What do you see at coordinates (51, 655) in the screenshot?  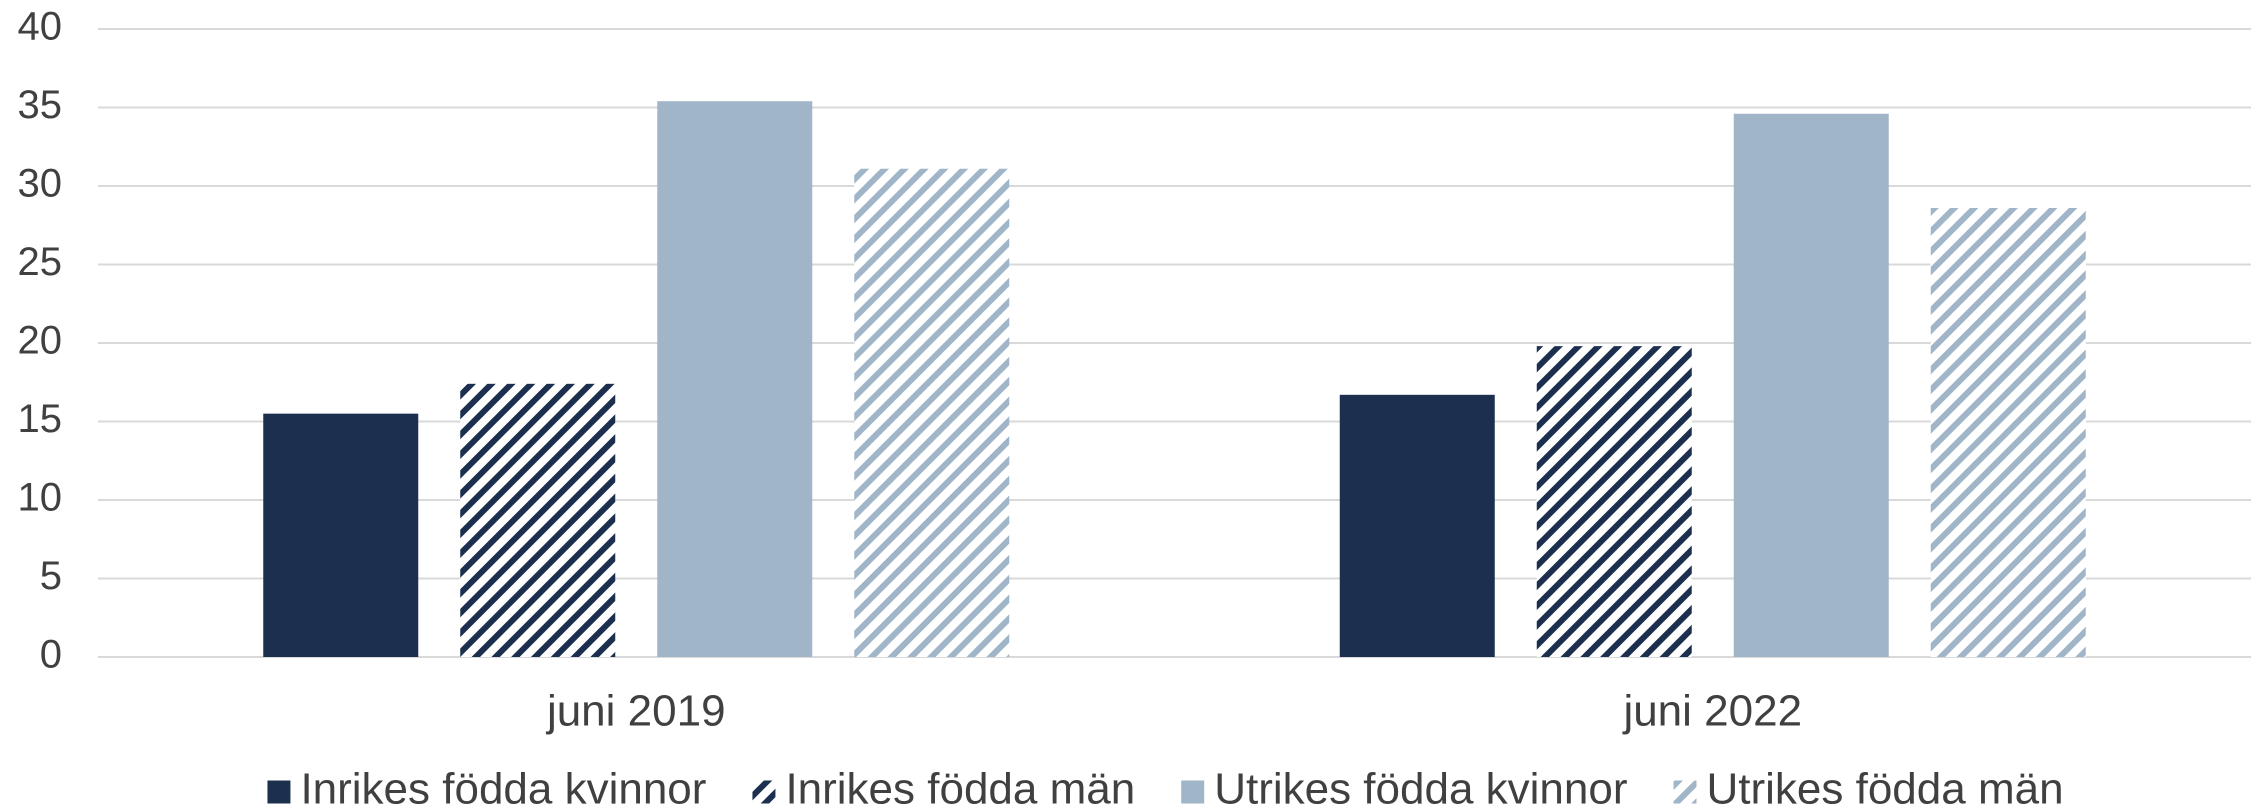 I see `y-tick-label: 0` at bounding box center [51, 655].